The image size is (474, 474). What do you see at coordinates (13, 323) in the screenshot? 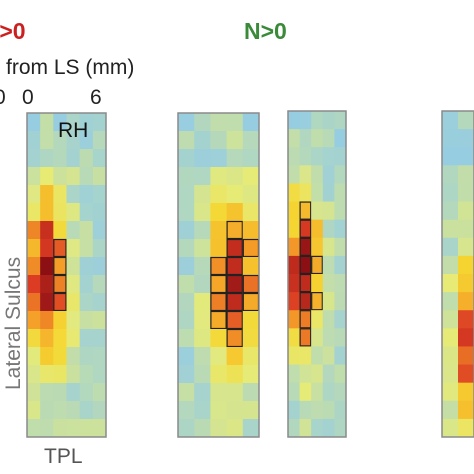
I see `side-axis-label: Lateral Sulcus` at bounding box center [13, 323].